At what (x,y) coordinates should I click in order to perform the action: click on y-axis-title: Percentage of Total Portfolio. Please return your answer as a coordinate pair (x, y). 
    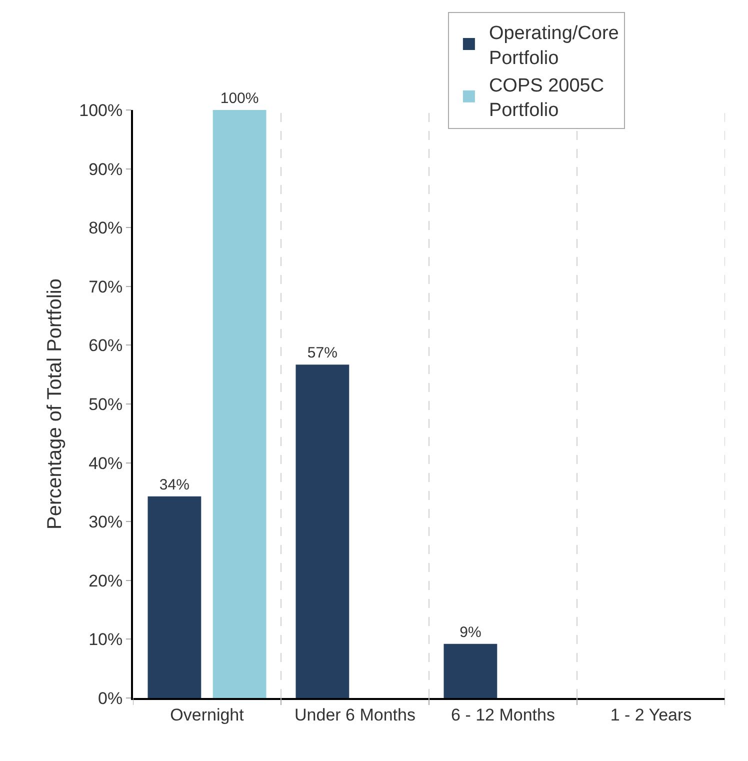
    Looking at the image, I should click on (55, 404).